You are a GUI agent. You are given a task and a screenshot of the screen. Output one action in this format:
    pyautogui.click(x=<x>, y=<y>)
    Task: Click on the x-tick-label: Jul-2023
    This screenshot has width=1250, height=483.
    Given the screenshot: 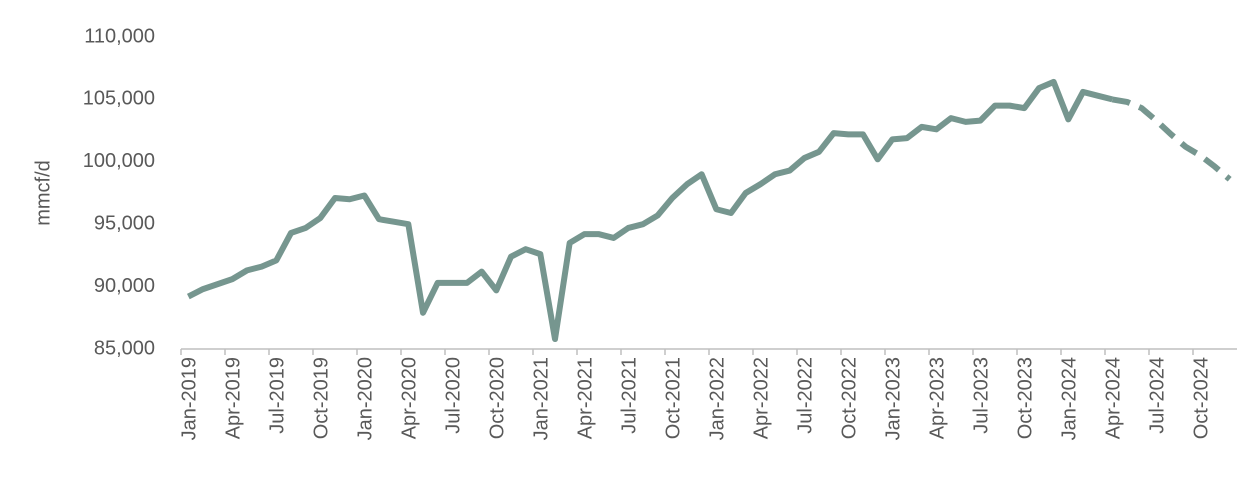 What is the action you would take?
    pyautogui.click(x=981, y=395)
    